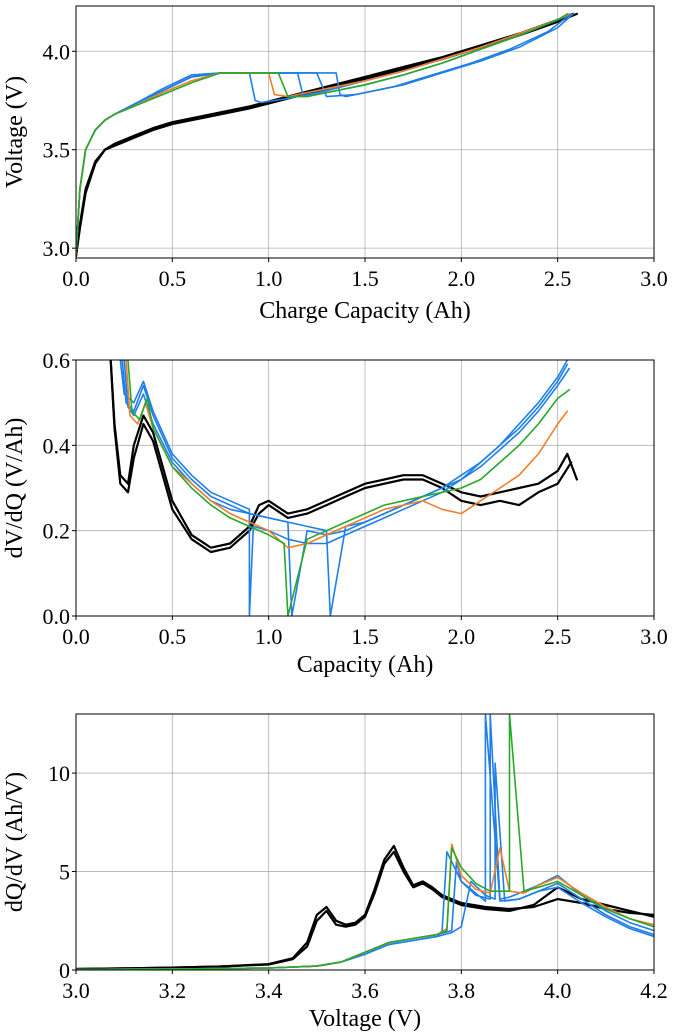  Describe the element at coordinates (173, 990) in the screenshot. I see `x-tick-label: 3.2` at that location.